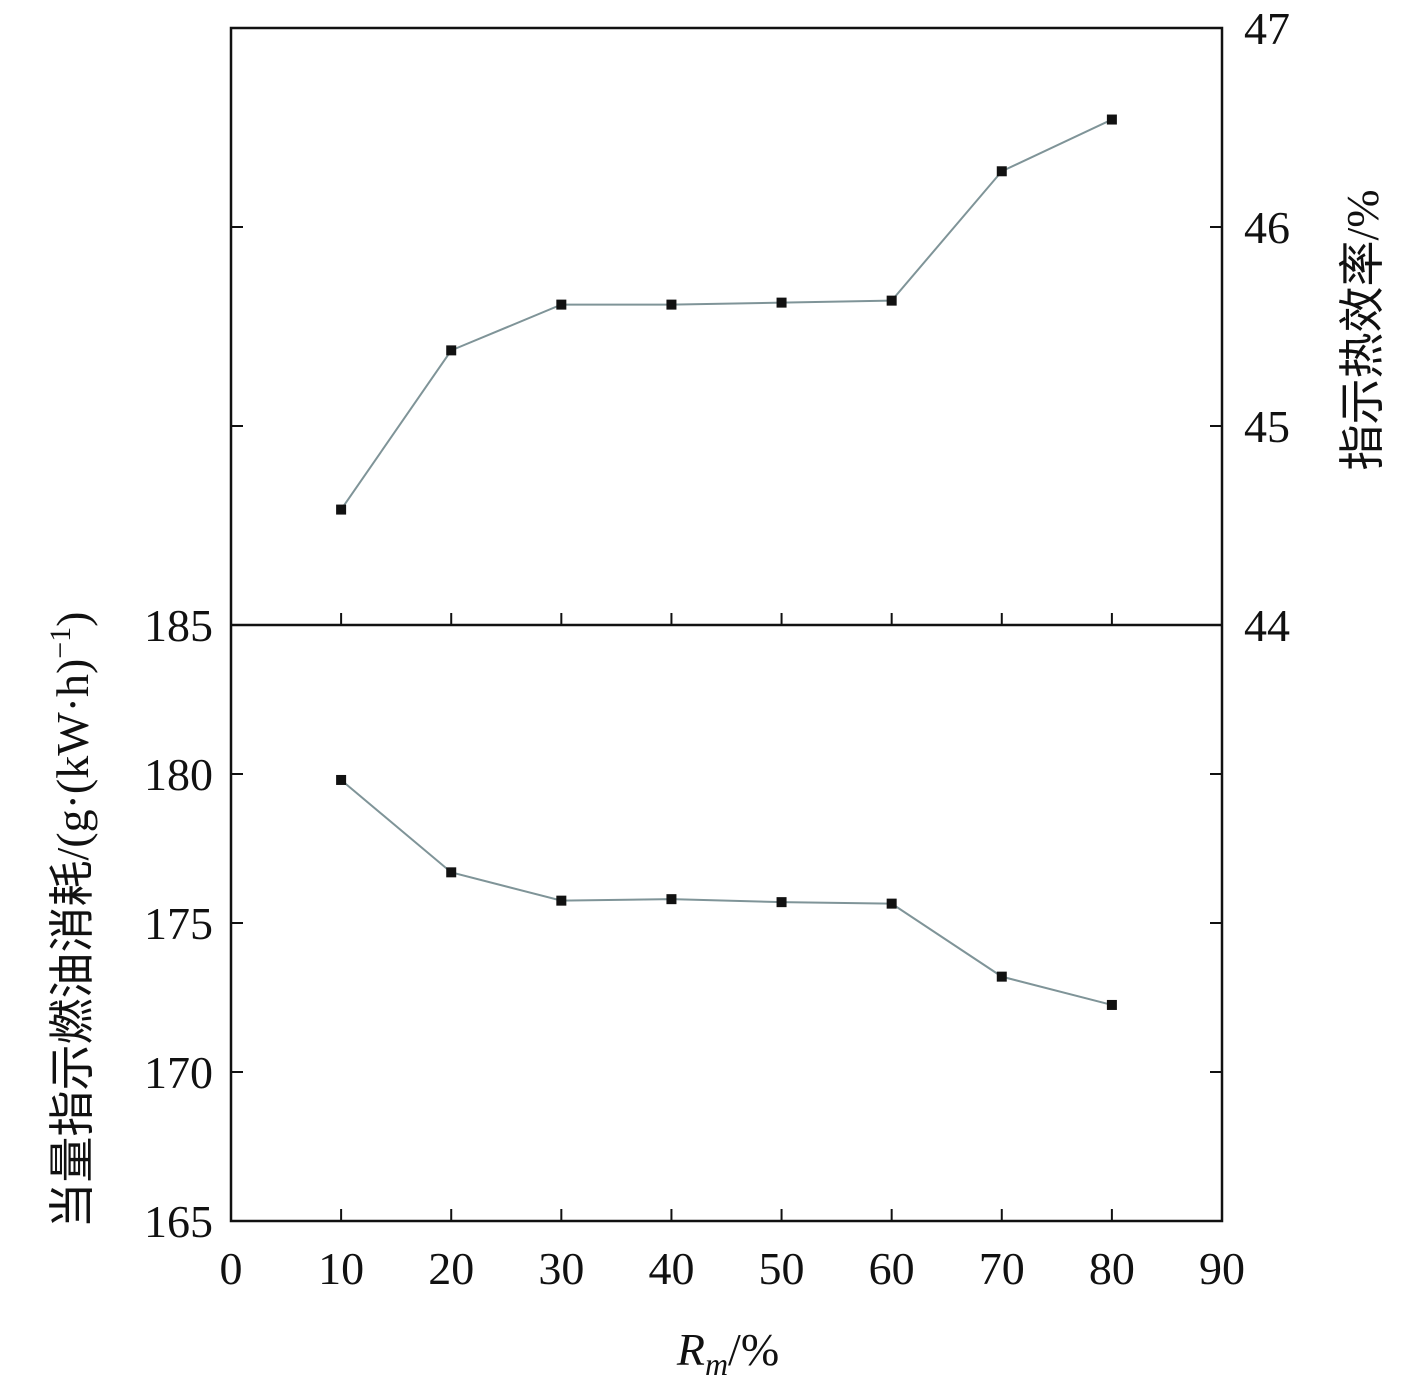 This screenshot has width=1417, height=1392. Describe the element at coordinates (178, 625) in the screenshot. I see `left-y-tick-label: 185` at that location.